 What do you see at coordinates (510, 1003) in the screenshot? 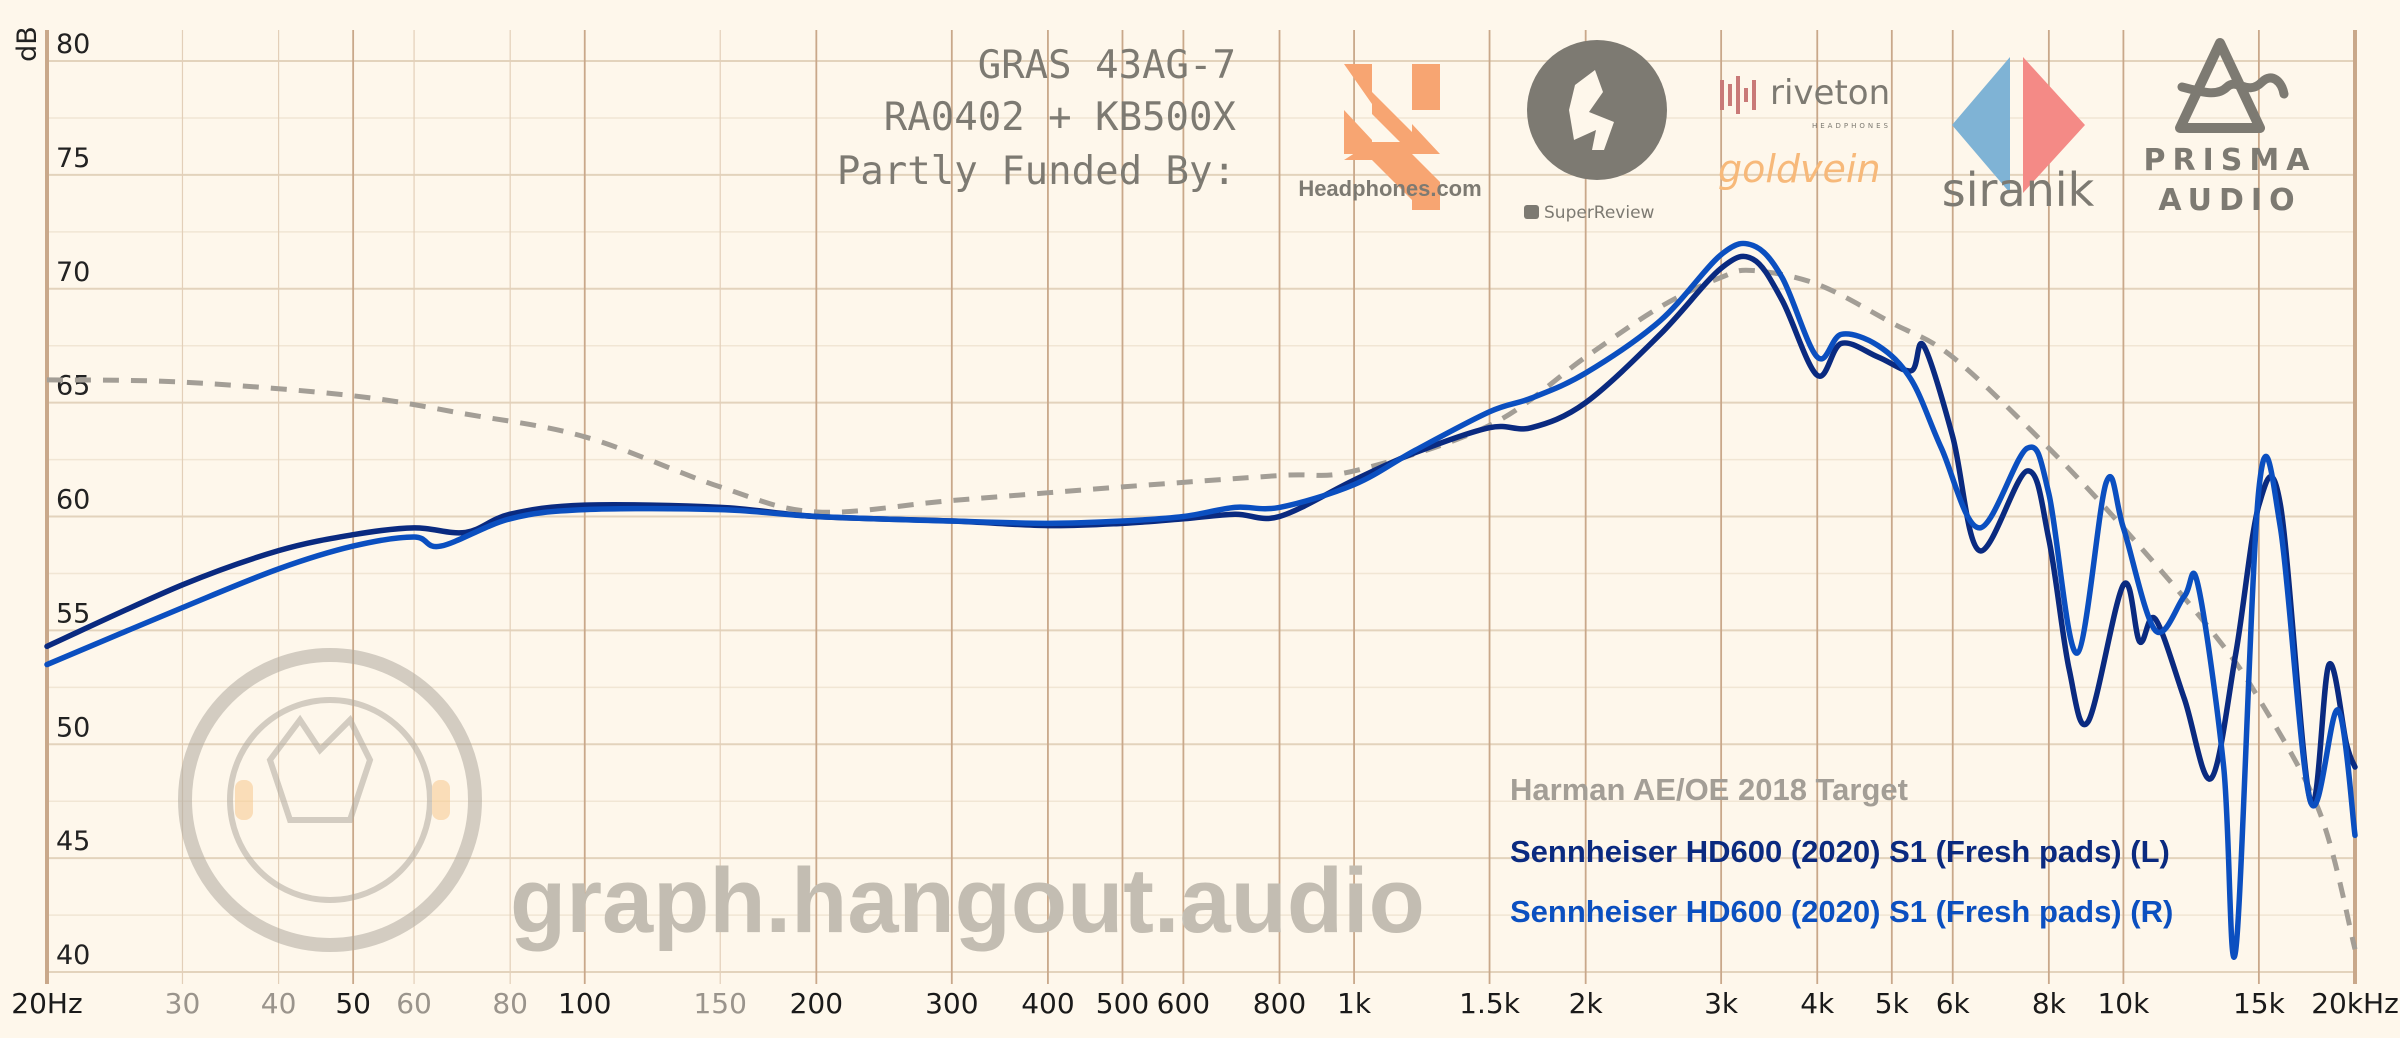
I see `x-tick-label: 80` at bounding box center [510, 1003].